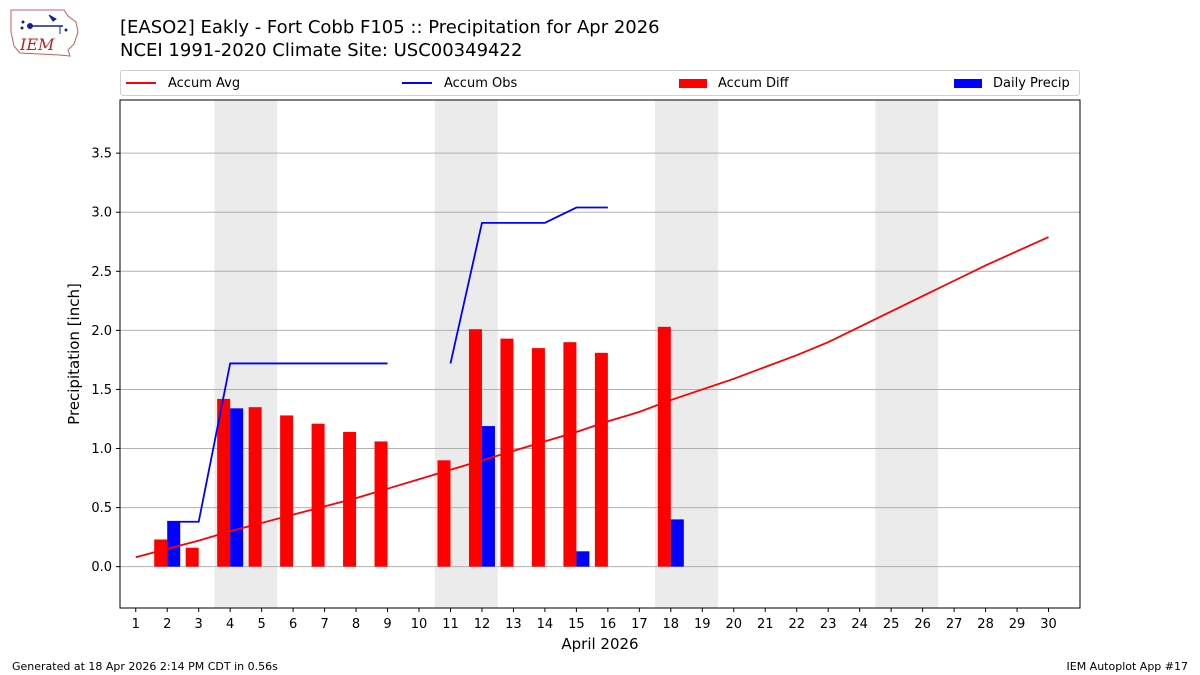 Image resolution: width=1200 pixels, height=675 pixels. Describe the element at coordinates (1017, 624) in the screenshot. I see `x-tick-label: 29` at that location.